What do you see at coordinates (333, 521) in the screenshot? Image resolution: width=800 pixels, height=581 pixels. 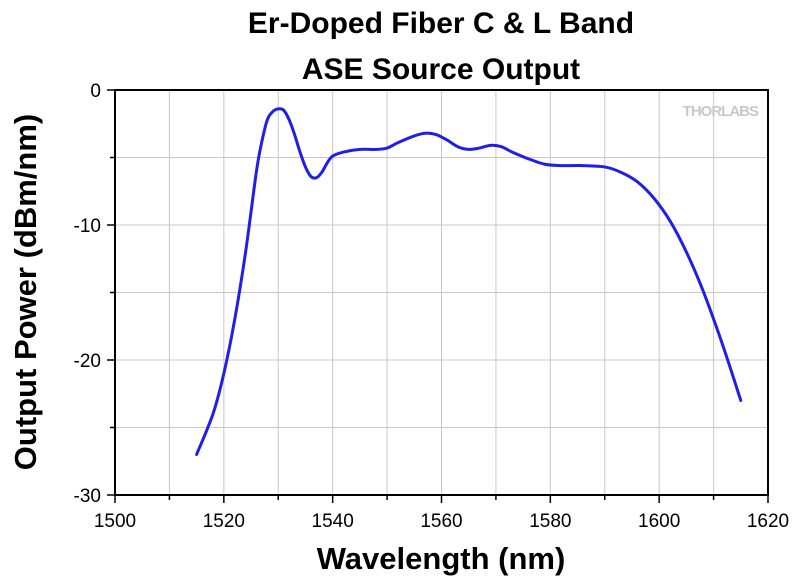 I see `x-tick-label: 1540` at bounding box center [333, 521].